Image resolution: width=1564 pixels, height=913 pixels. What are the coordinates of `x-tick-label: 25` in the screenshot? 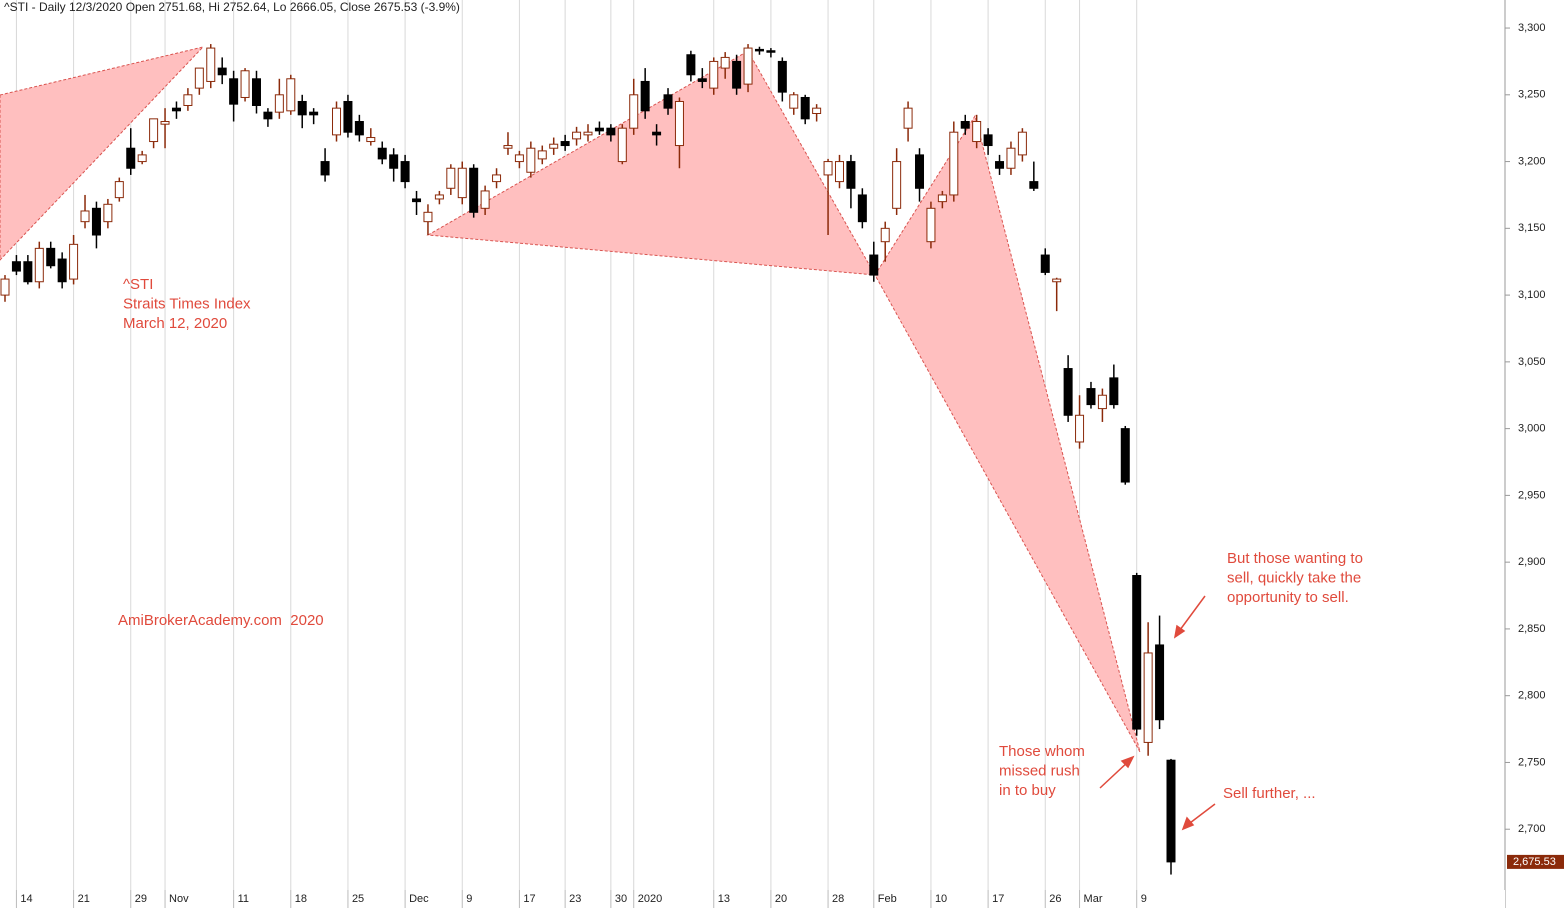 It's located at (358, 899).